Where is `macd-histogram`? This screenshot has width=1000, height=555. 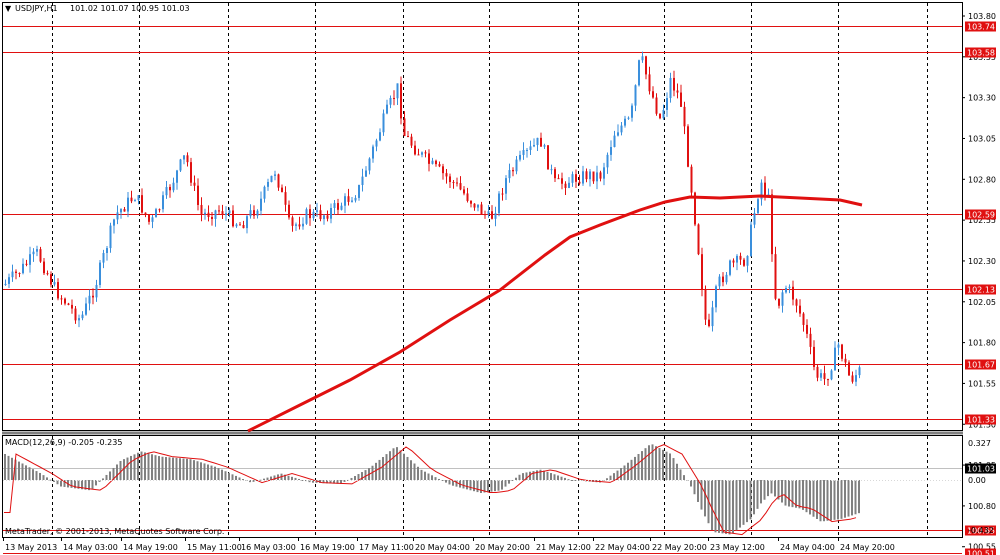
macd-histogram is located at coordinates (432, 489).